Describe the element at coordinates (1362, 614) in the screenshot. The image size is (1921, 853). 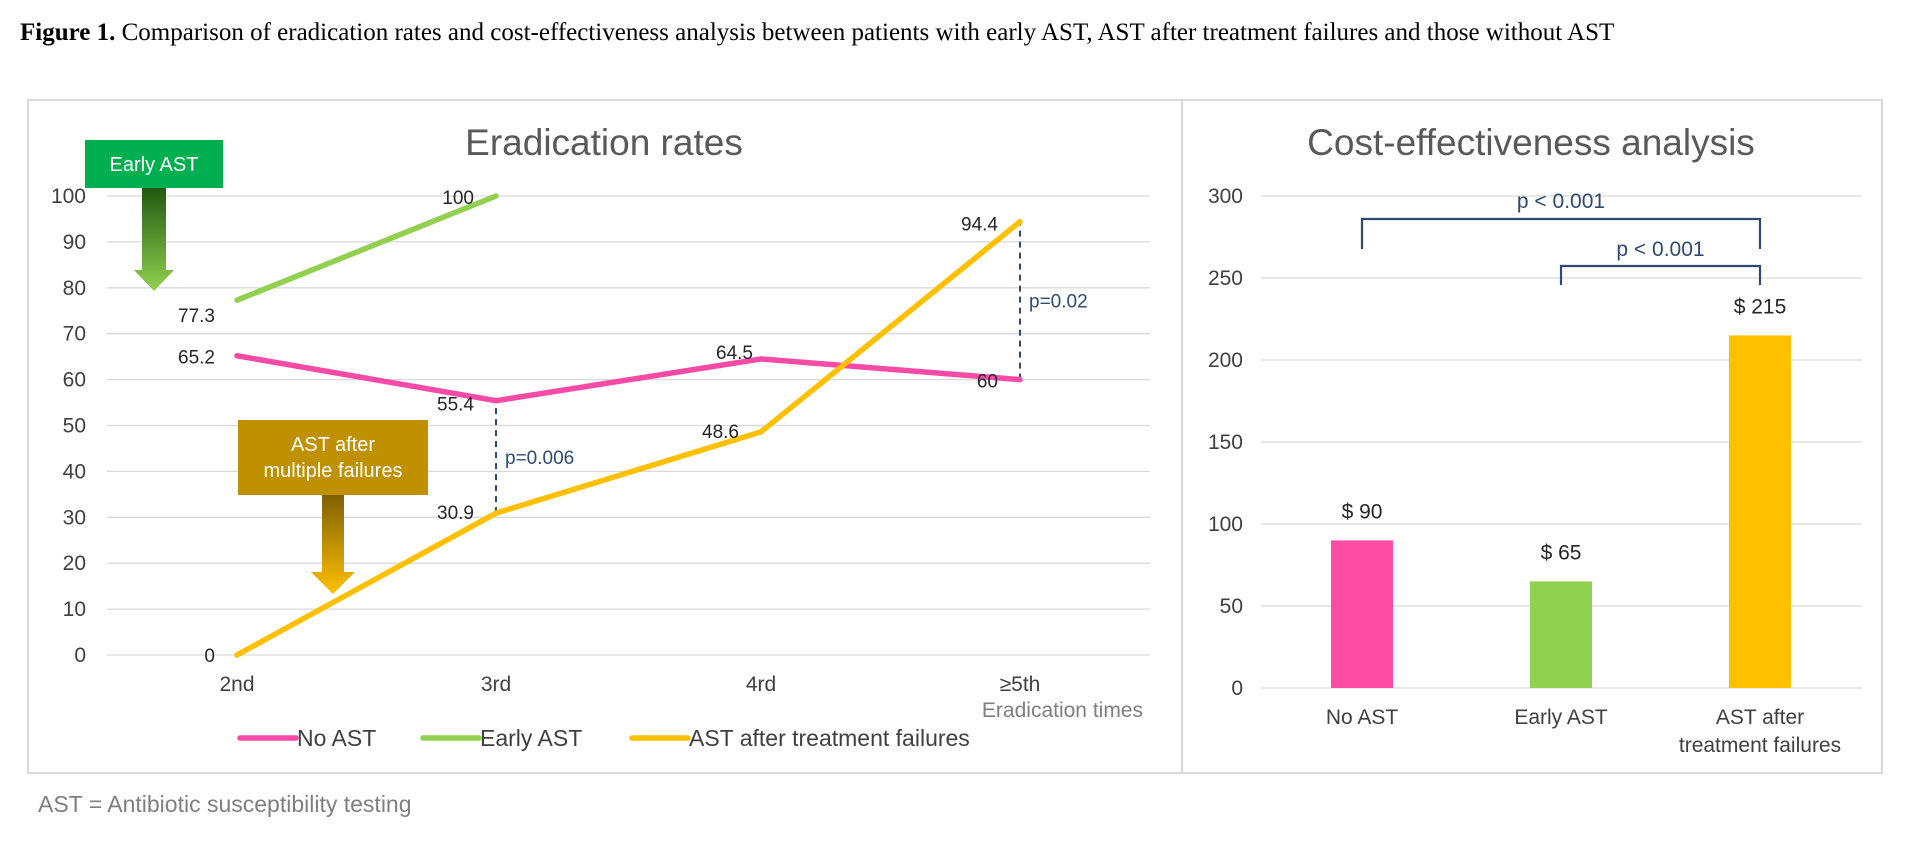
I see `bar-no-ast` at that location.